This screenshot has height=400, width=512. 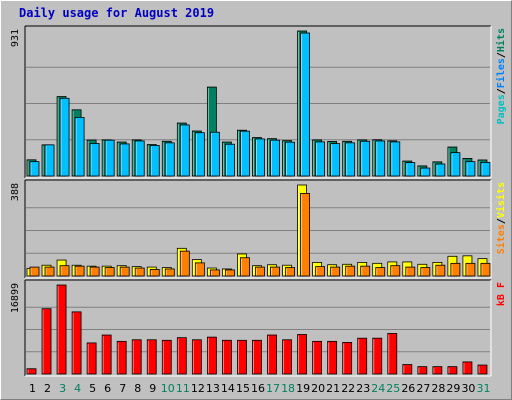 I want to click on x-tick-label-day-2: 2, so click(x=47, y=388).